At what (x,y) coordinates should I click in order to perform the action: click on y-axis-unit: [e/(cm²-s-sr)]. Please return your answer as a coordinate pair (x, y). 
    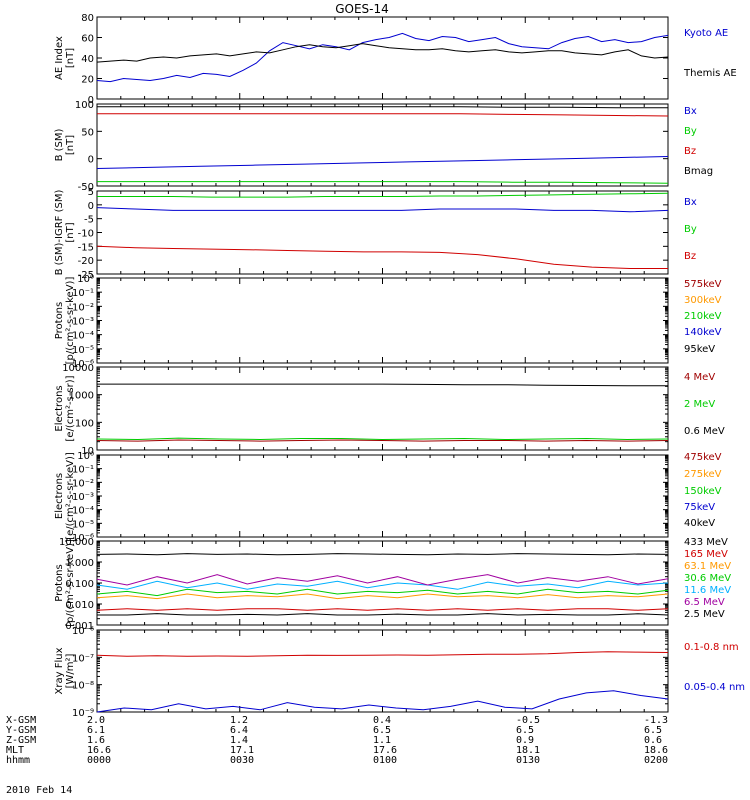
    Looking at the image, I should click on (70, 408).